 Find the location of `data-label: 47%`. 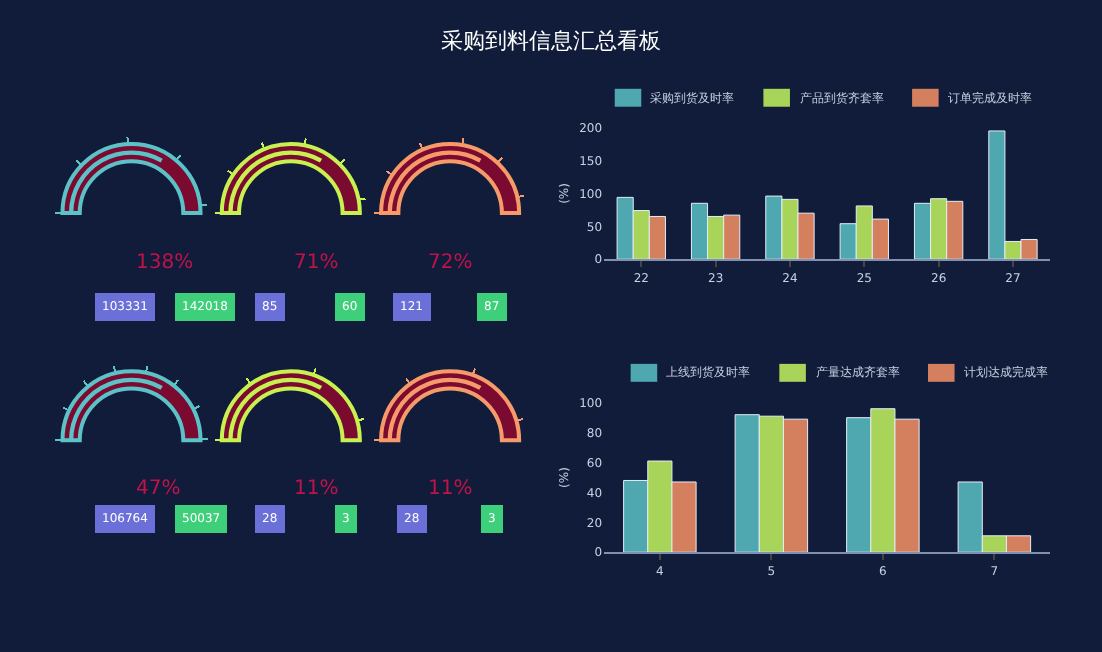

data-label: 47% is located at coordinates (158, 489).